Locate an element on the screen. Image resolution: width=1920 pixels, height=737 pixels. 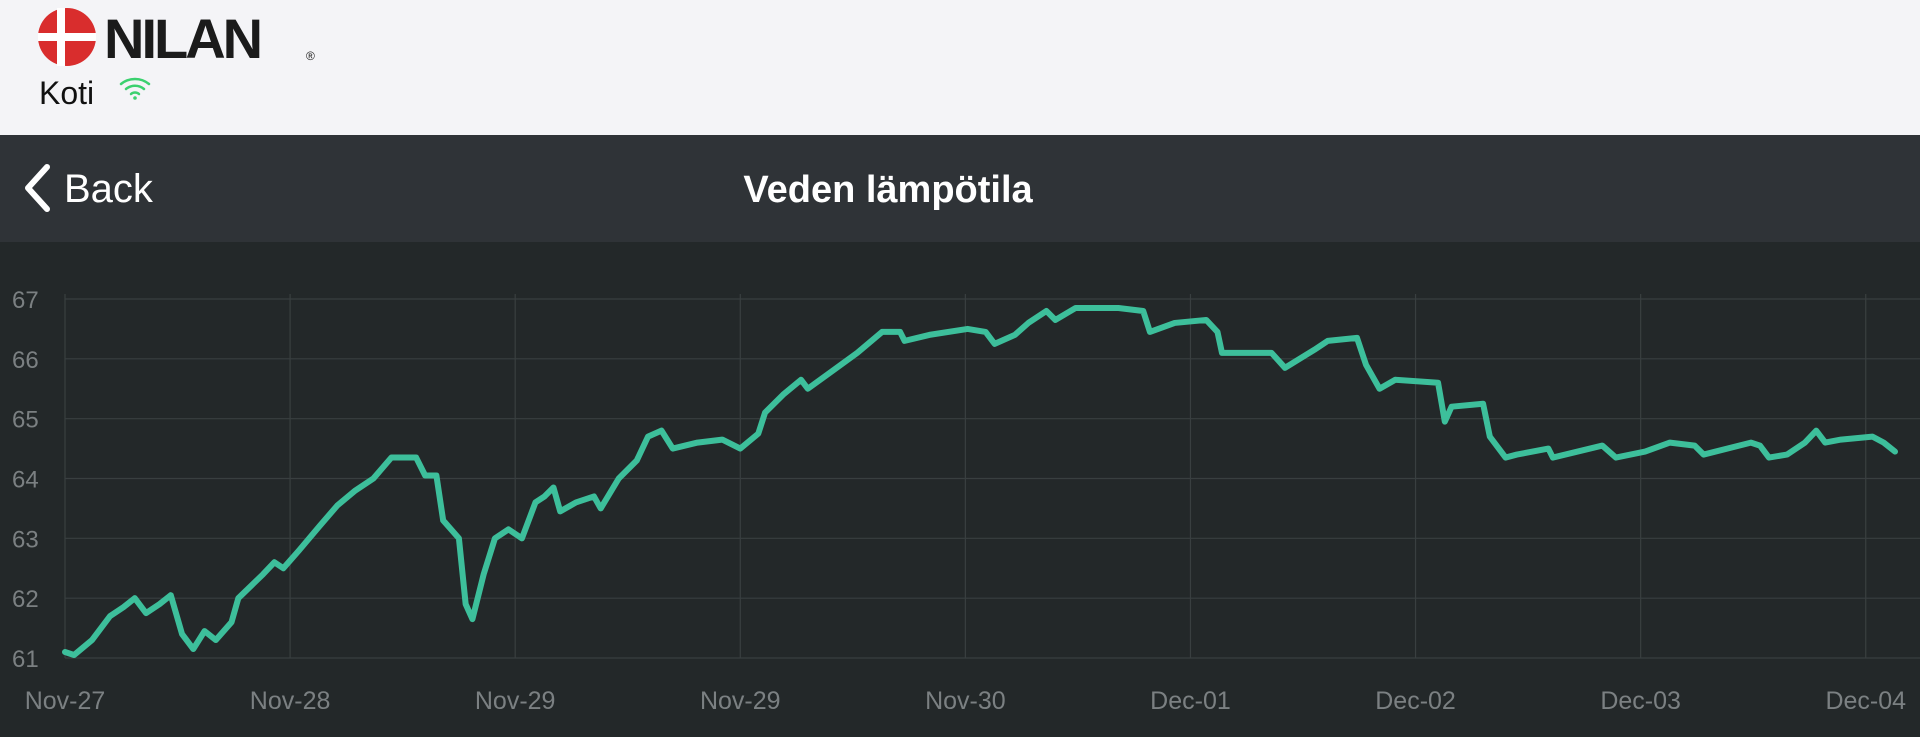
page-title: Veden lämpötila is located at coordinates (888, 190).